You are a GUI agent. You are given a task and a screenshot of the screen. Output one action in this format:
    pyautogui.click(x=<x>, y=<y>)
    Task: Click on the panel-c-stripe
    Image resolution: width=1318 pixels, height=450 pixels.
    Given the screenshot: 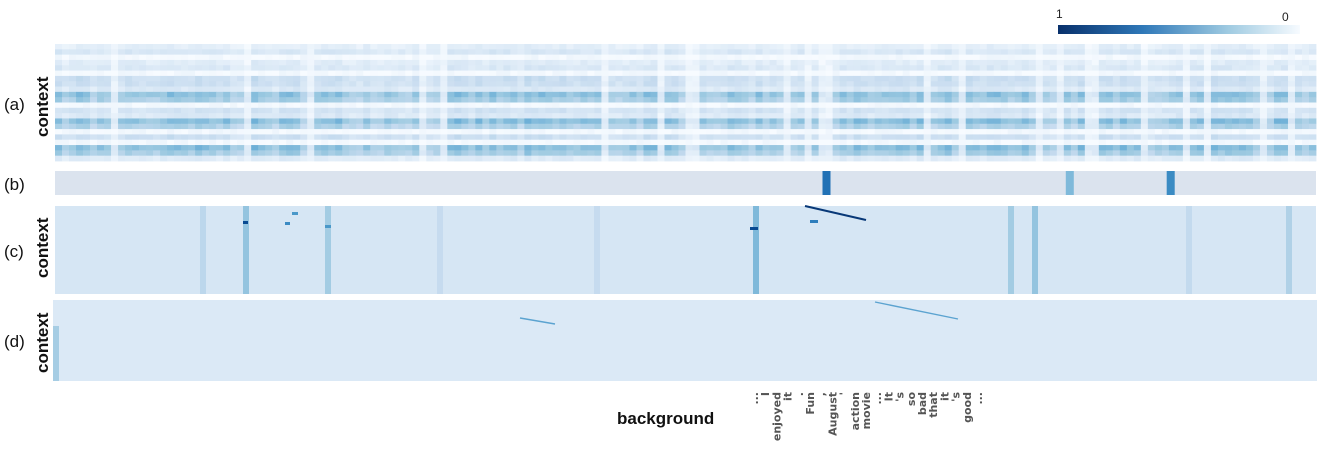 What is the action you would take?
    pyautogui.click(x=246, y=250)
    